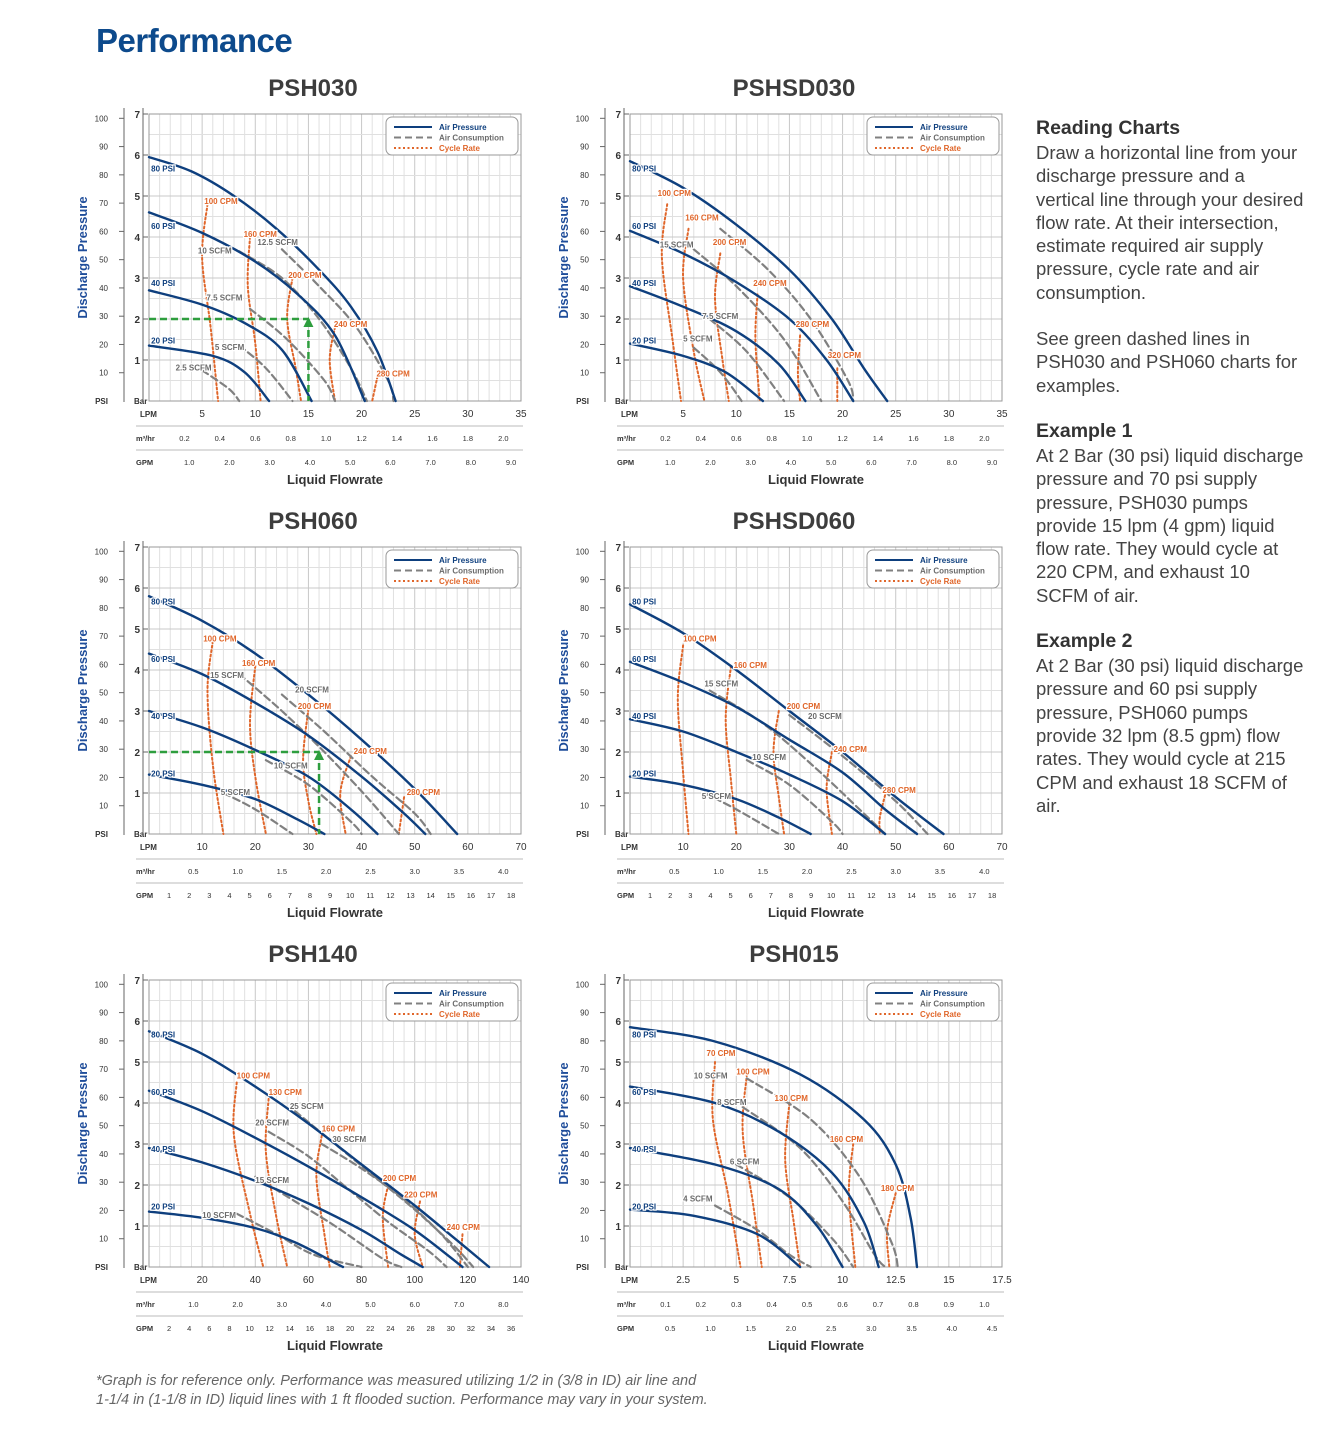 This screenshot has width=1320, height=1437. I want to click on m3hr-tick-label: 1.0, so click(193, 1304).